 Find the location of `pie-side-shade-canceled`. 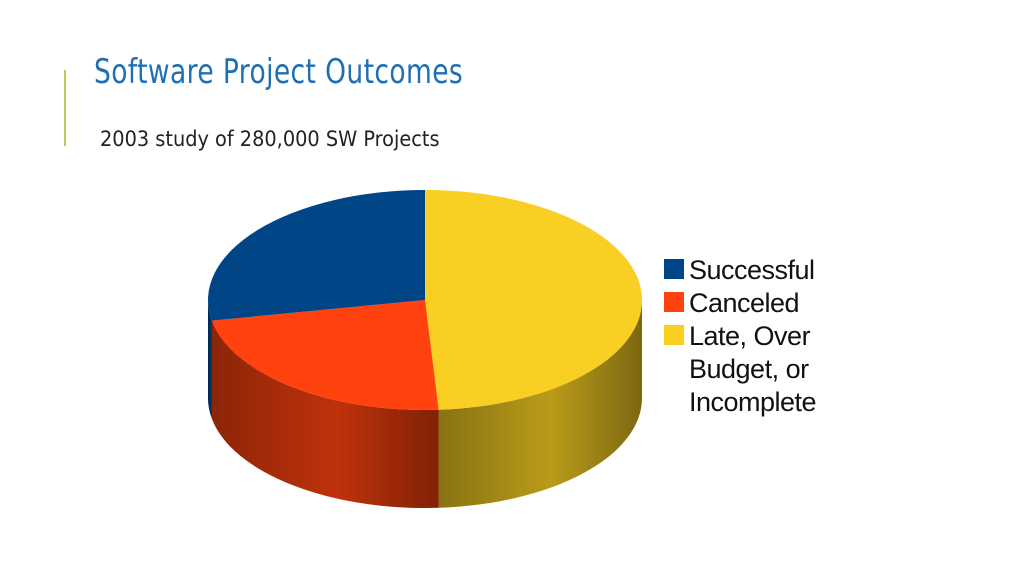

pie-side-shade-canceled is located at coordinates (325, 414).